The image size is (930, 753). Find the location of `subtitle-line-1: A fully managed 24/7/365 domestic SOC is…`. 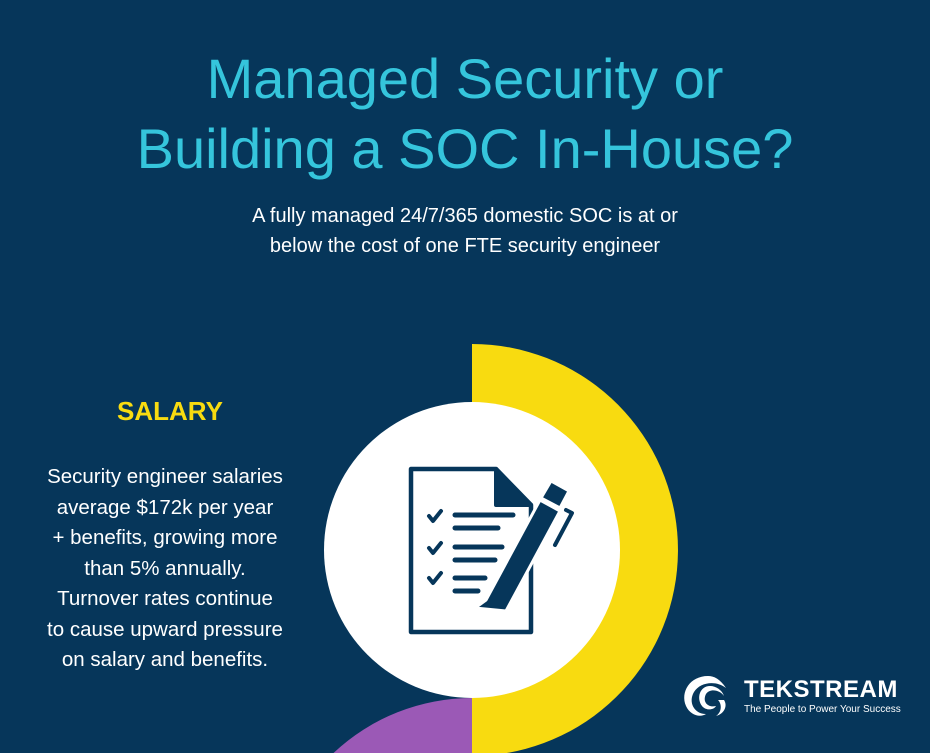

subtitle-line-1: A fully managed 24/7/365 domestic SOC is… is located at coordinates (465, 216).